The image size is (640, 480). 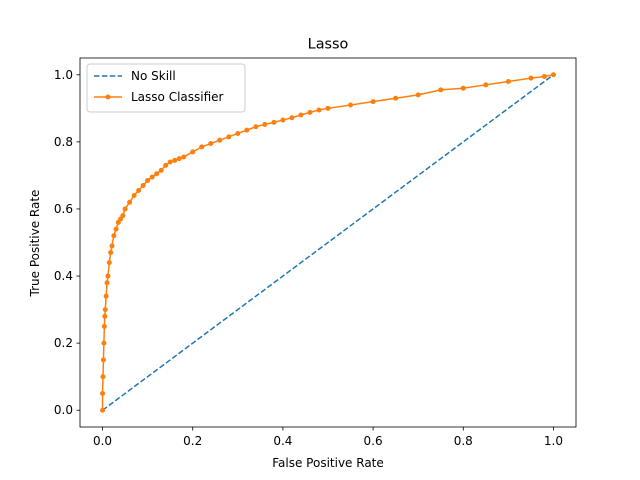 What do you see at coordinates (328, 45) in the screenshot?
I see `chart-title: Lasso` at bounding box center [328, 45].